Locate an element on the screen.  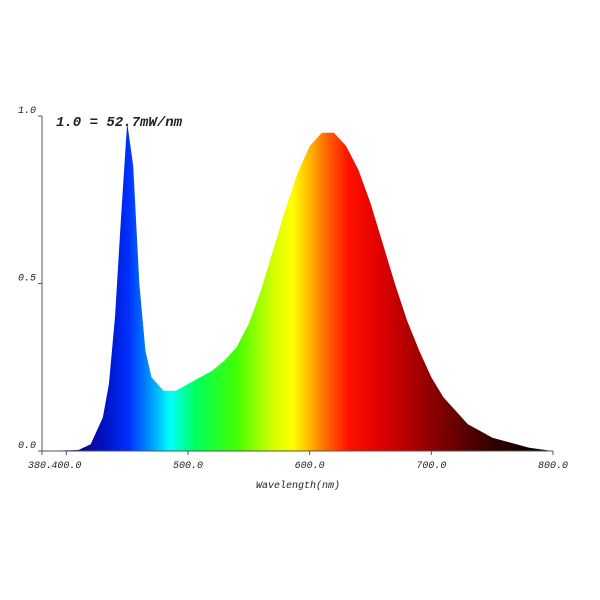
y-tick-label: 0.0 is located at coordinates (27, 446).